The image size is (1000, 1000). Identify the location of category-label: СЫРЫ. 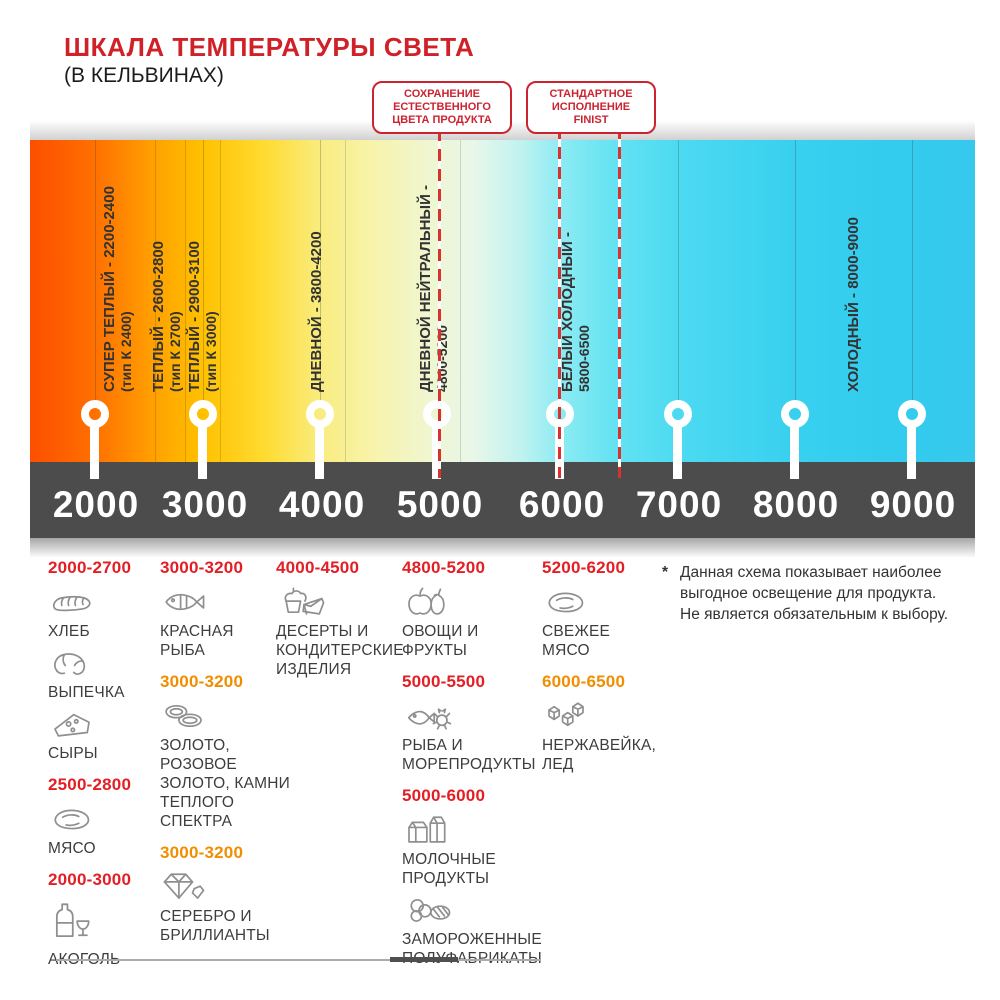
(73, 753).